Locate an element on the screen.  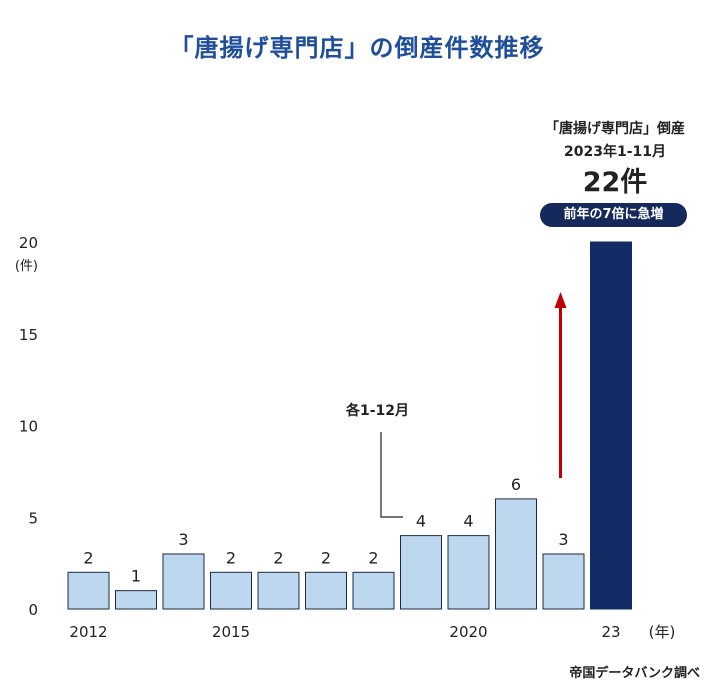
note-connector is located at coordinates (391, 475).